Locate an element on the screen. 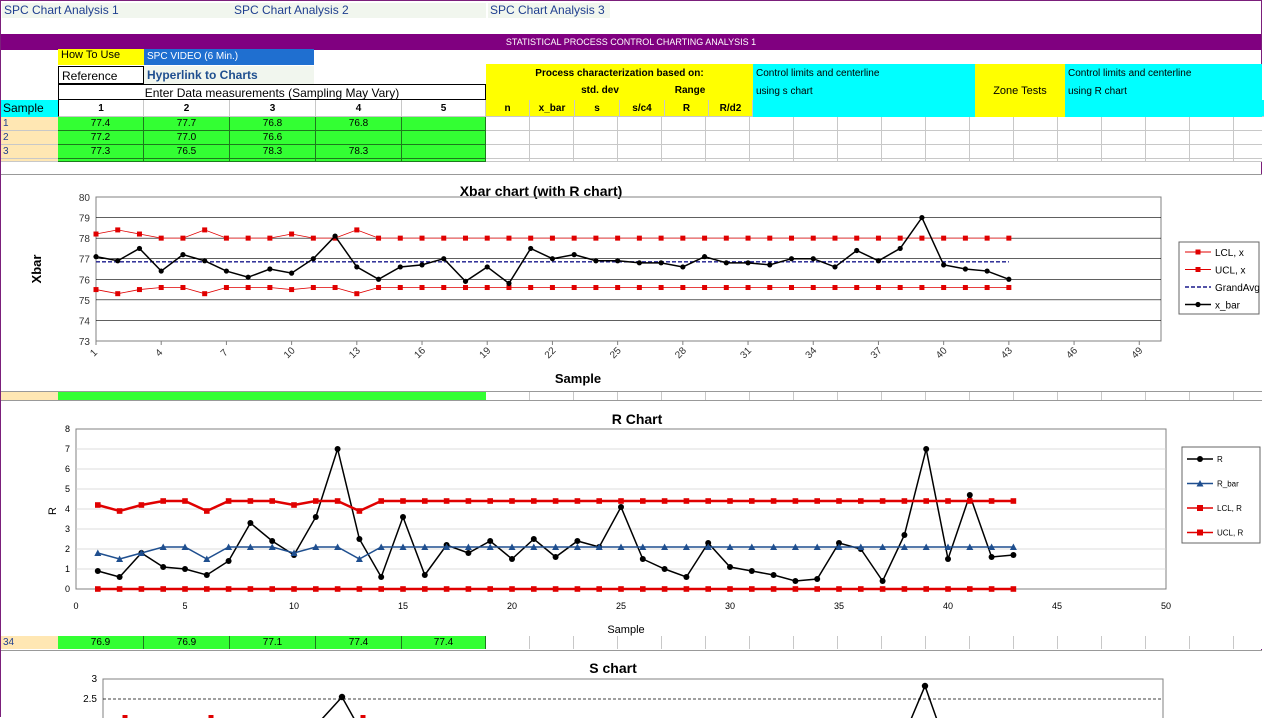  xbar-legend: LCL, x UCL, x GrandAvg x_bar is located at coordinates (1219, 278).